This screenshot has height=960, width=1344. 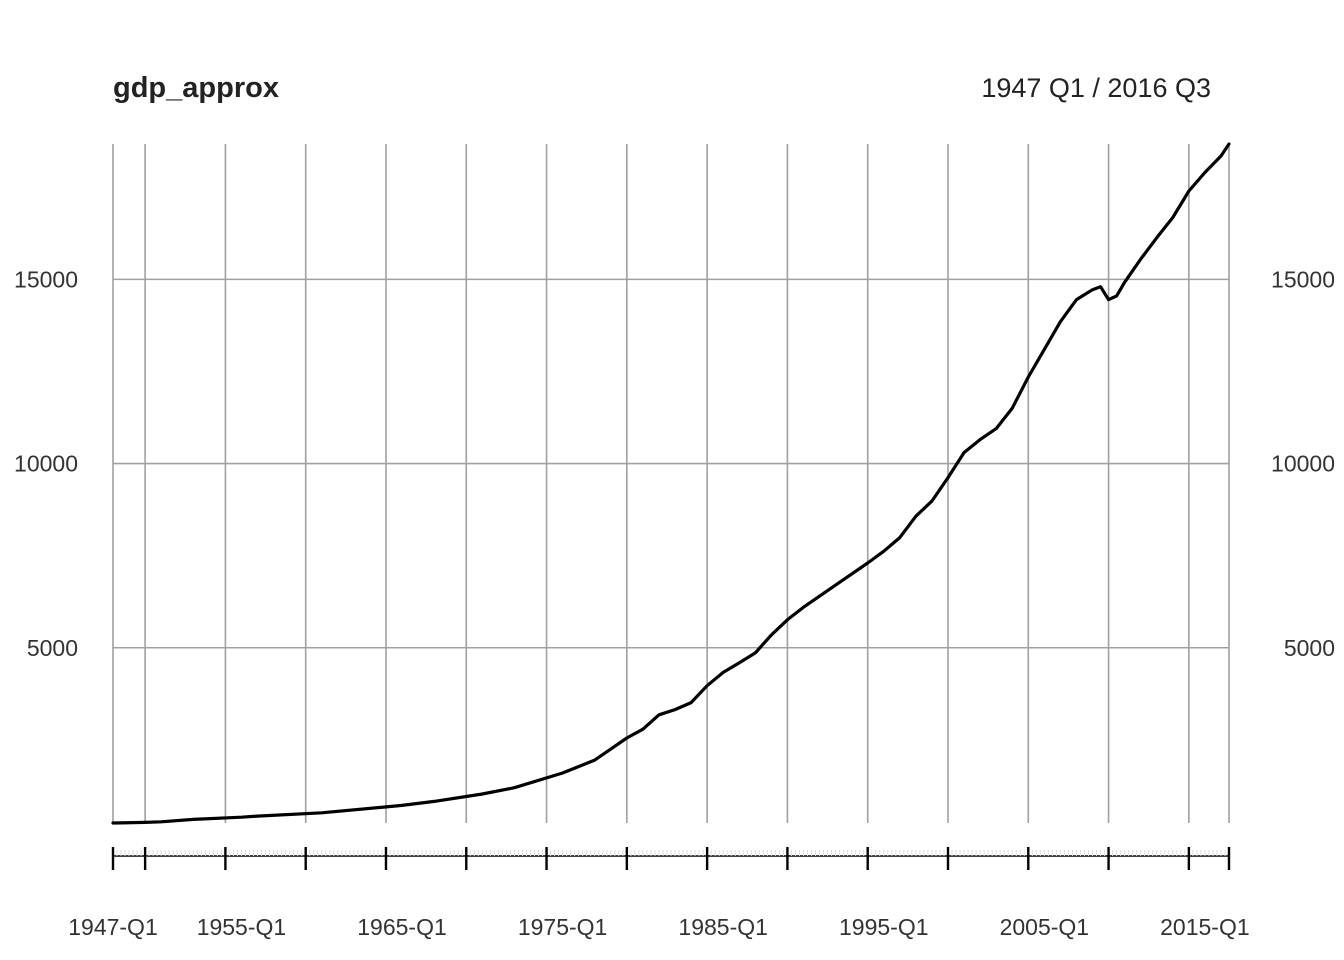 I want to click on x-tick-label: 1955-Q1, so click(x=242, y=927).